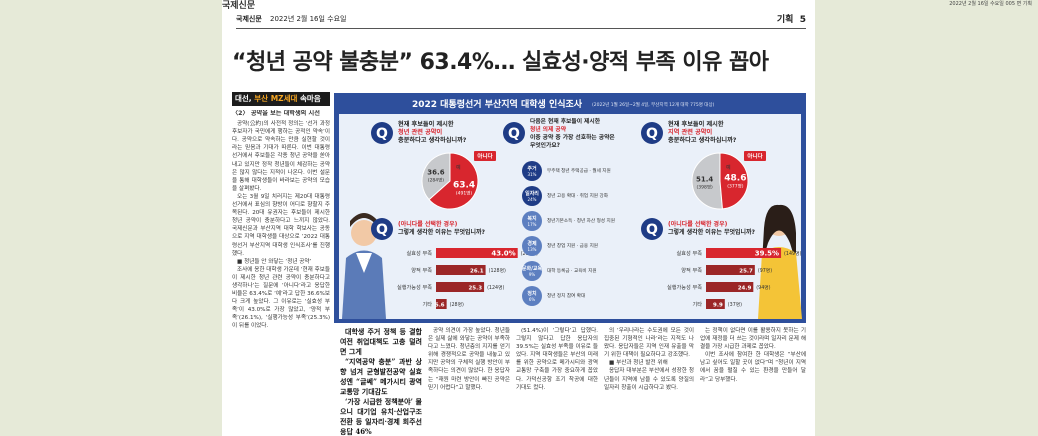 This screenshot has width=1038, height=436. Describe the element at coordinates (276, 98) in the screenshot. I see `series-highlight: 부산 MZ세대` at that location.